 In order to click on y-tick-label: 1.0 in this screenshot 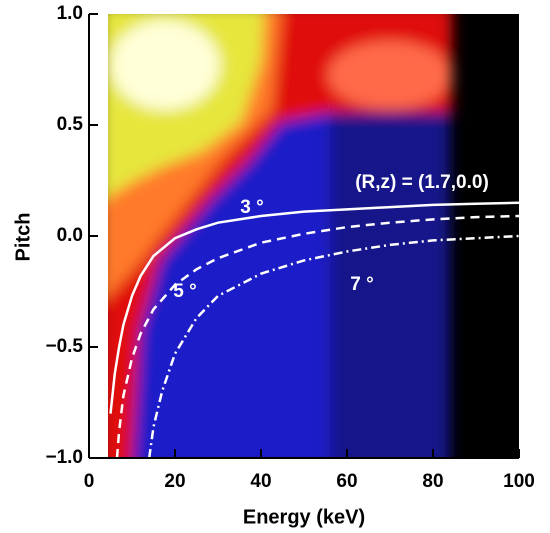, I will do `click(70, 13)`.